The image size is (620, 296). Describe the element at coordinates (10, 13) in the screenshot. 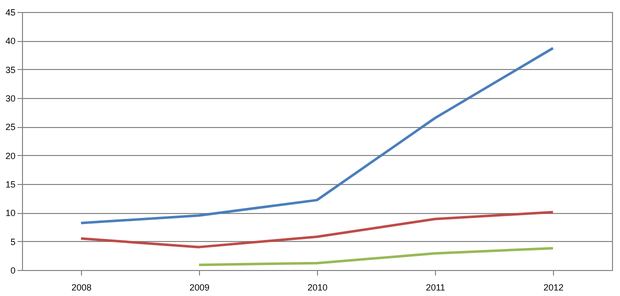

I see `y-tick-label: 45` at that location.